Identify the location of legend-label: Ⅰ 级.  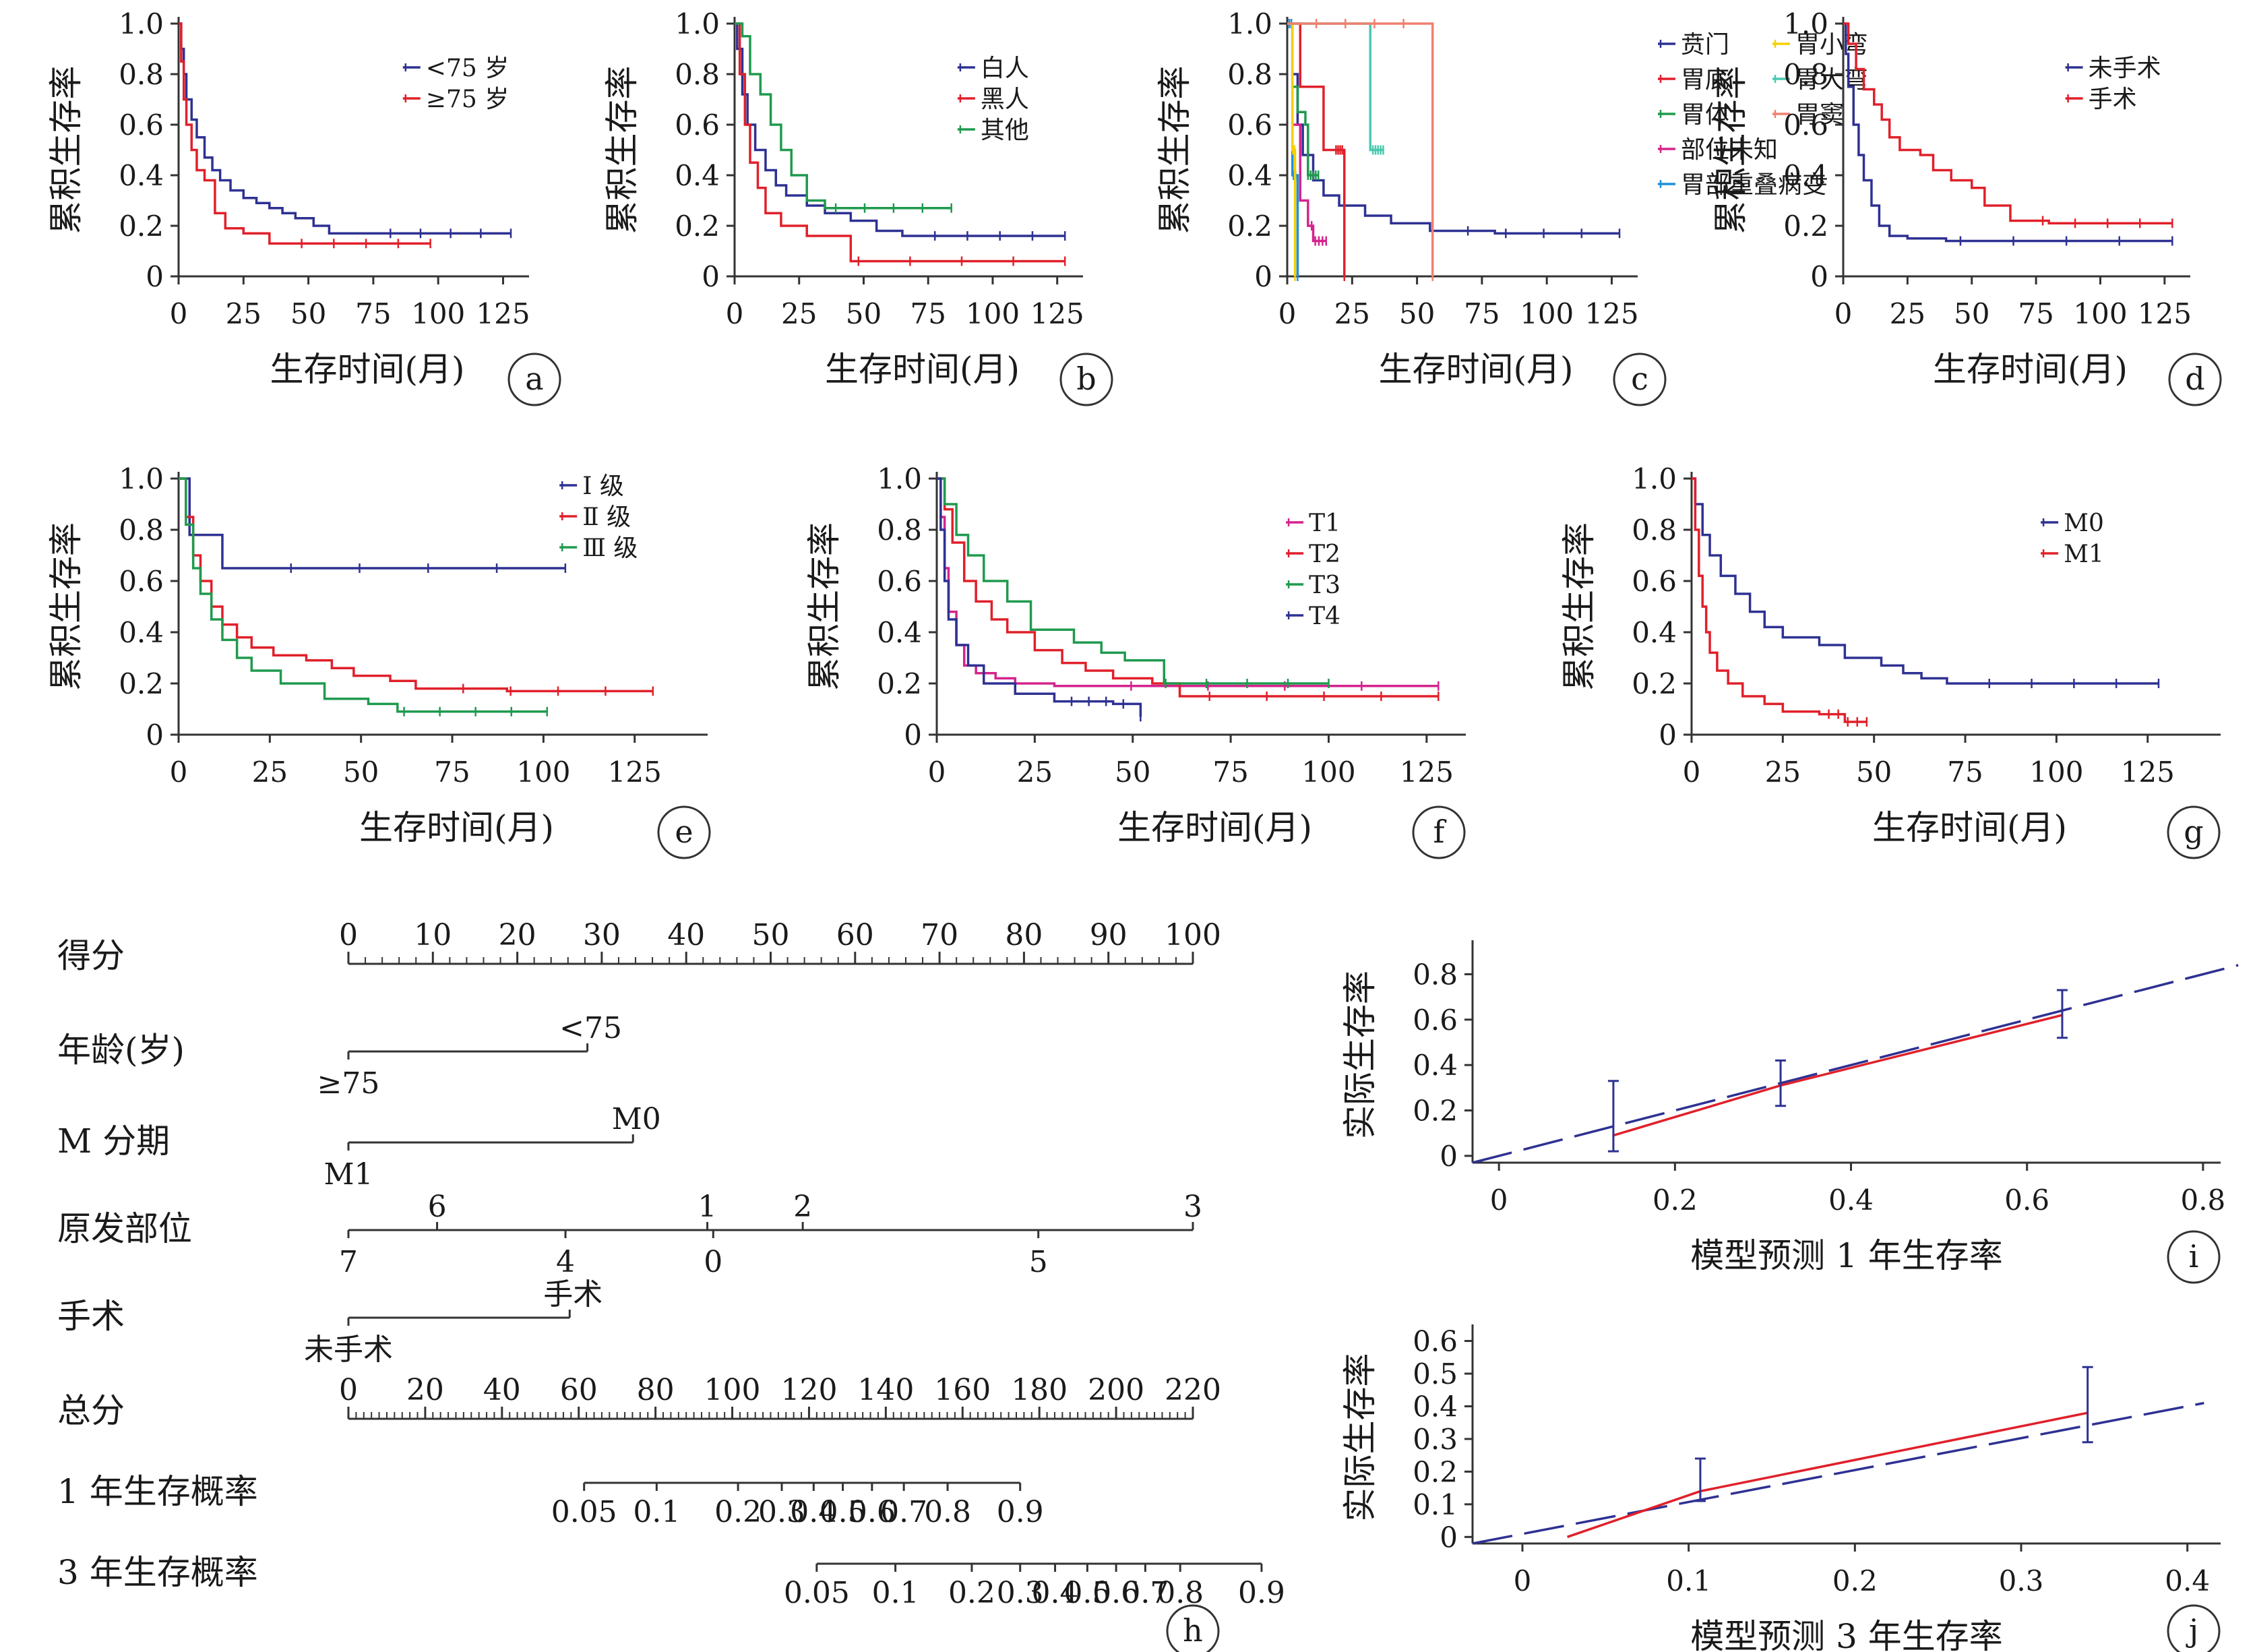
(603, 486).